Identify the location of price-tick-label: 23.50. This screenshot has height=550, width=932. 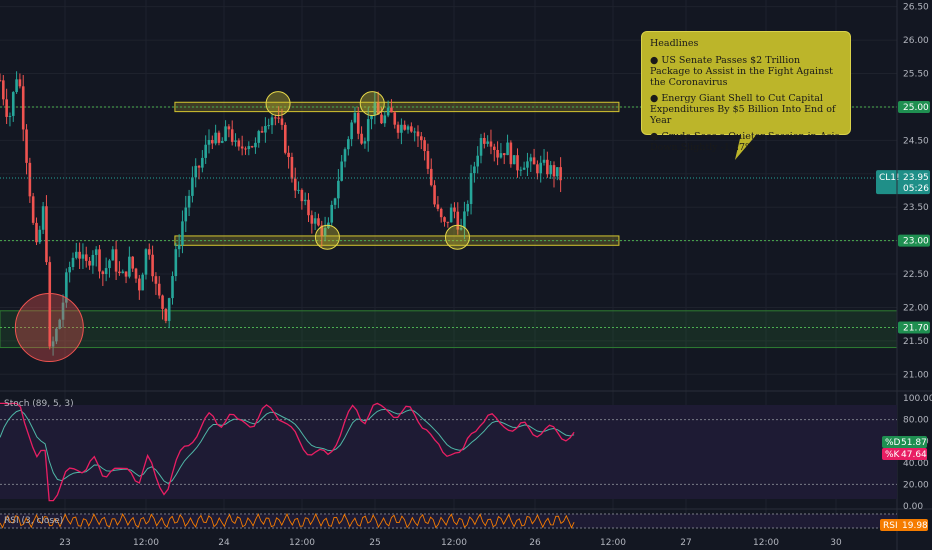
(916, 208).